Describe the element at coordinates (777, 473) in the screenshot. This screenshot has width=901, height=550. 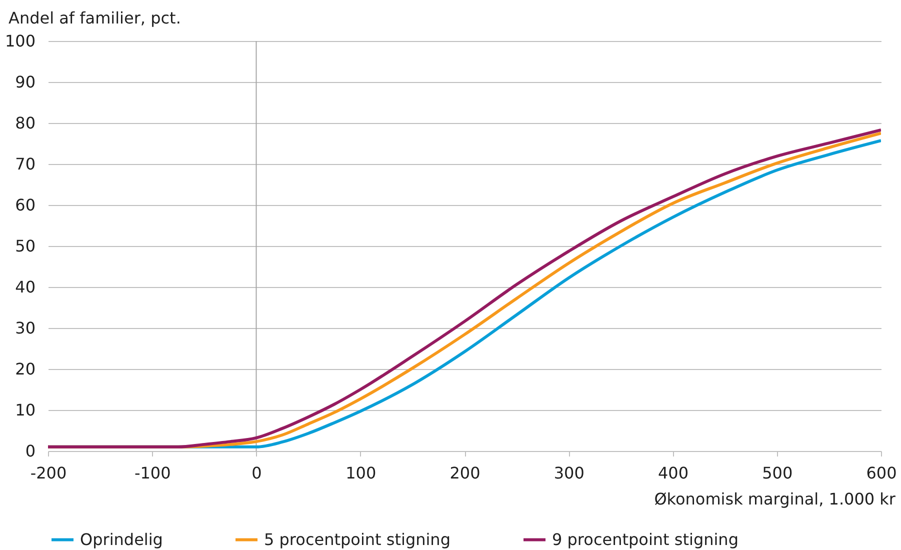
I see `x-tick-label: 500` at that location.